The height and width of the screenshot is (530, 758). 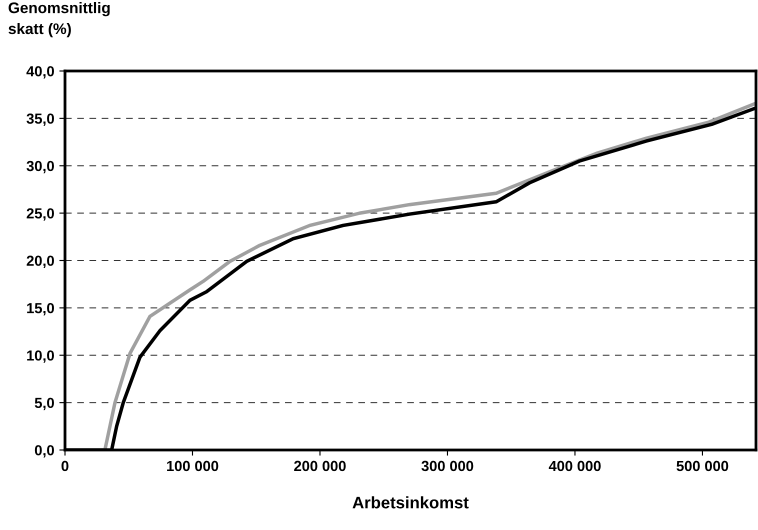 What do you see at coordinates (44, 451) in the screenshot?
I see `y-tick-label: 0,0` at bounding box center [44, 451].